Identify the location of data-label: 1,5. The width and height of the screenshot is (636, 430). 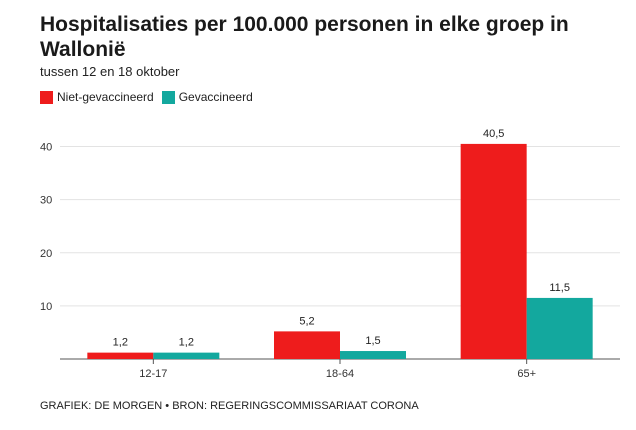
(372, 341).